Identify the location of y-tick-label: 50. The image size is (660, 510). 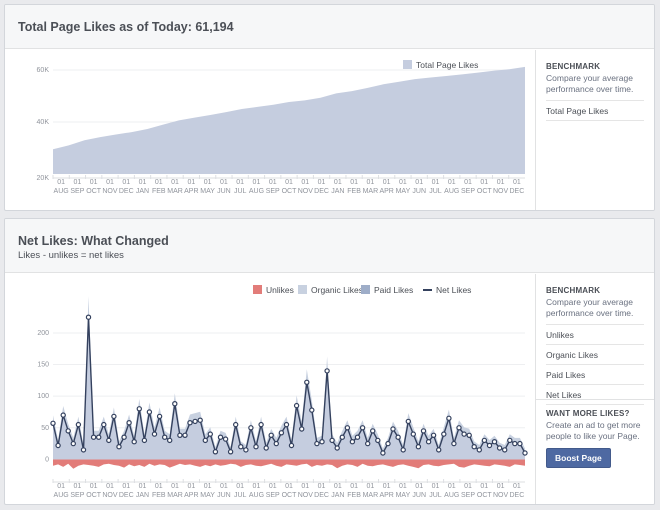
(45, 428).